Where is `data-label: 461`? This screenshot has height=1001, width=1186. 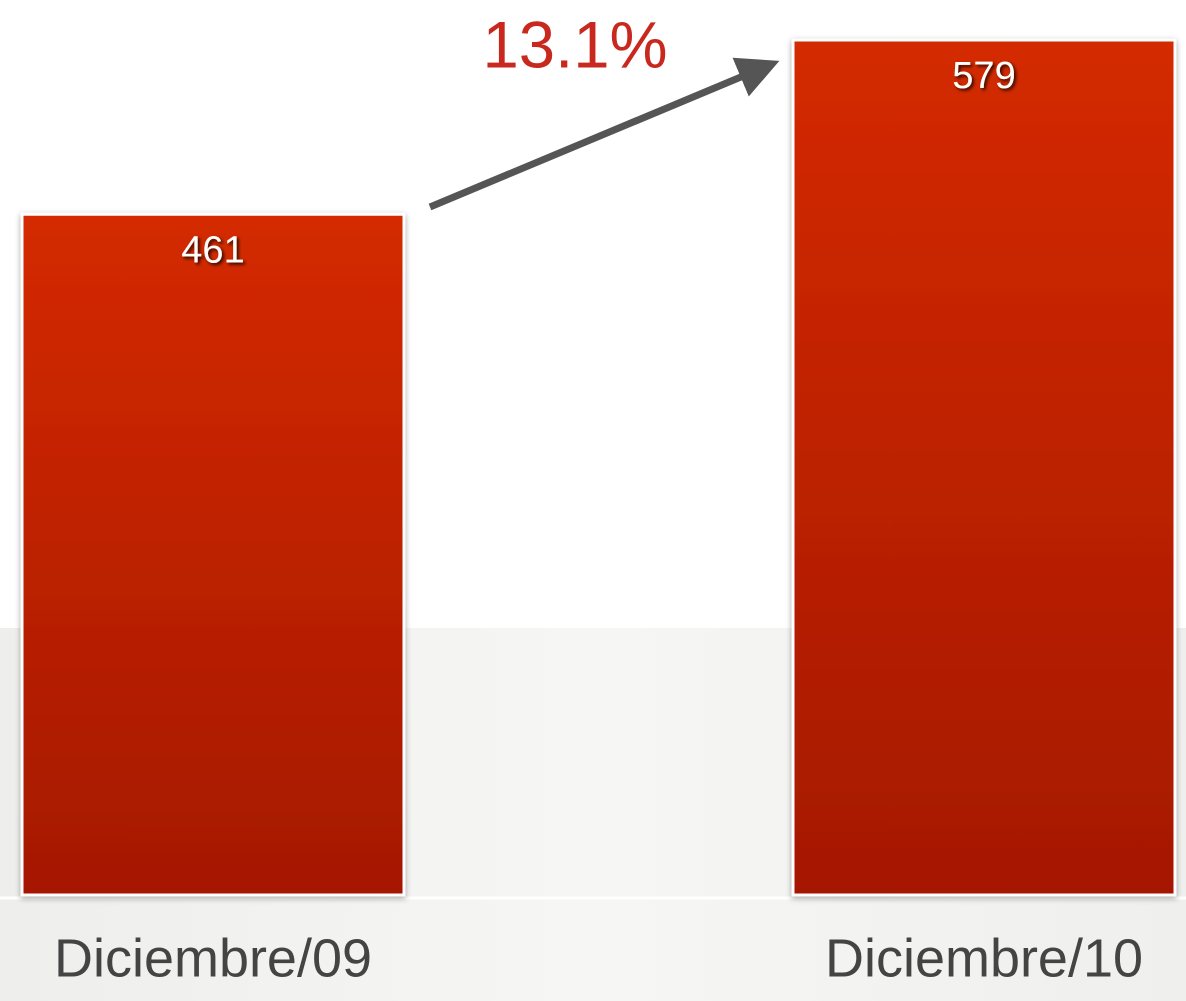 data-label: 461 is located at coordinates (212, 250).